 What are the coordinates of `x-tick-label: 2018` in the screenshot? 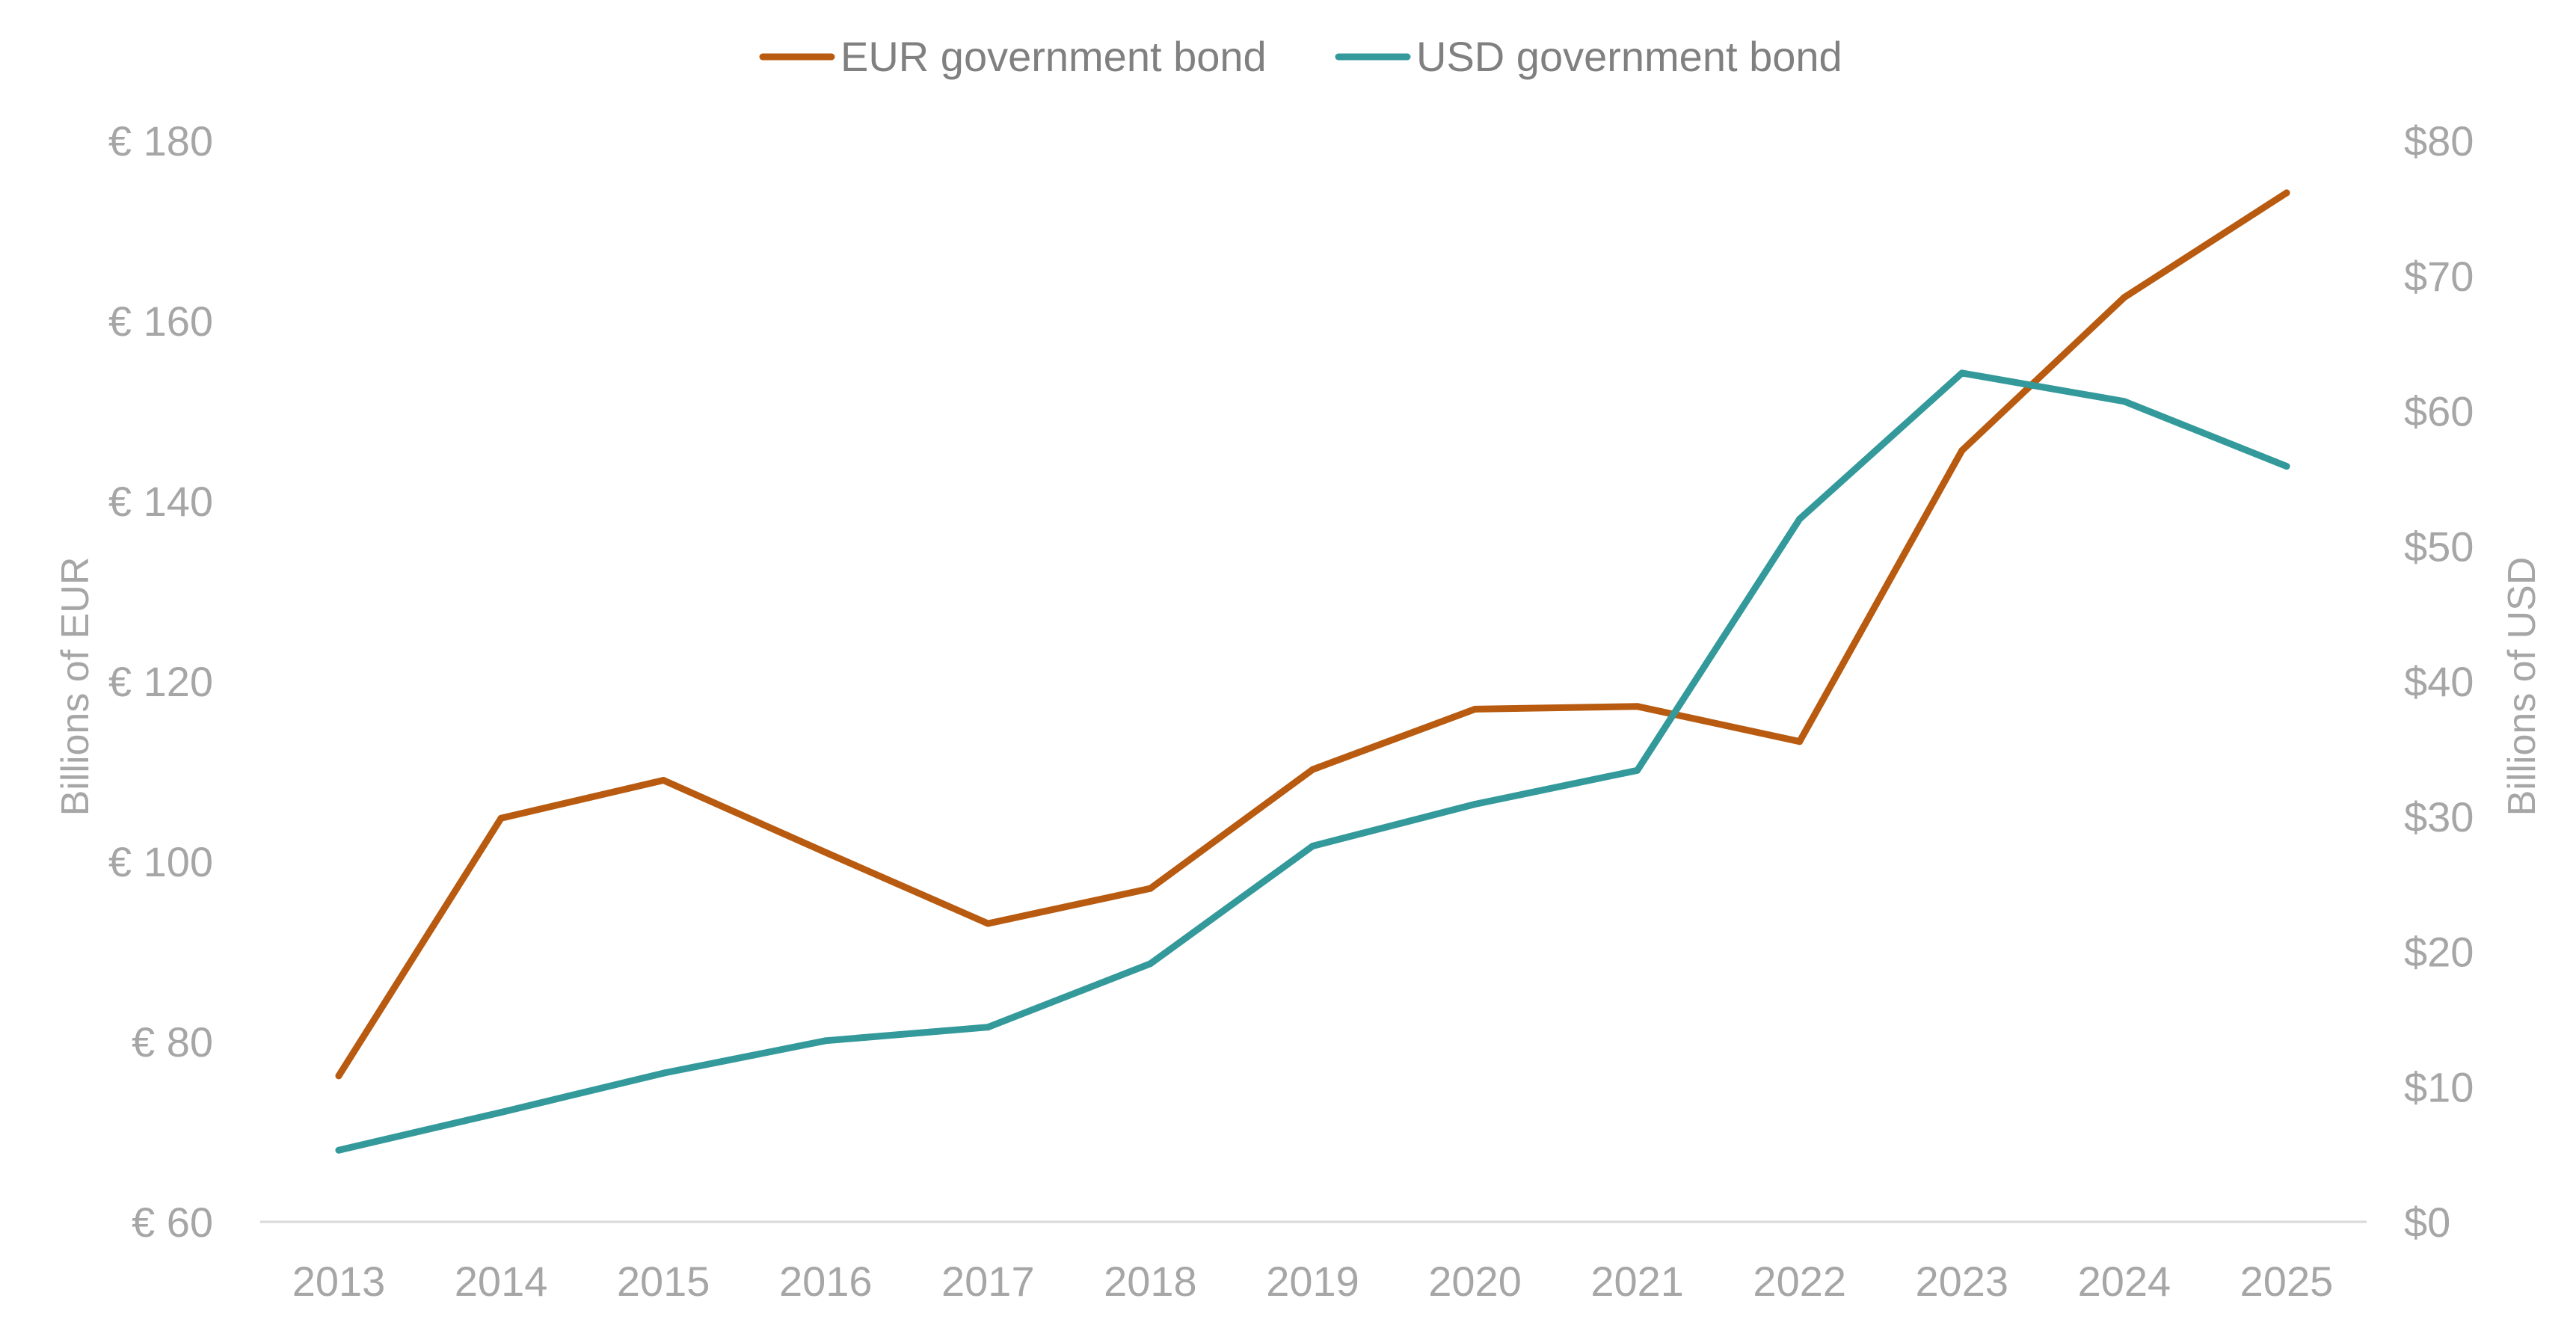 It's located at (1150, 1282).